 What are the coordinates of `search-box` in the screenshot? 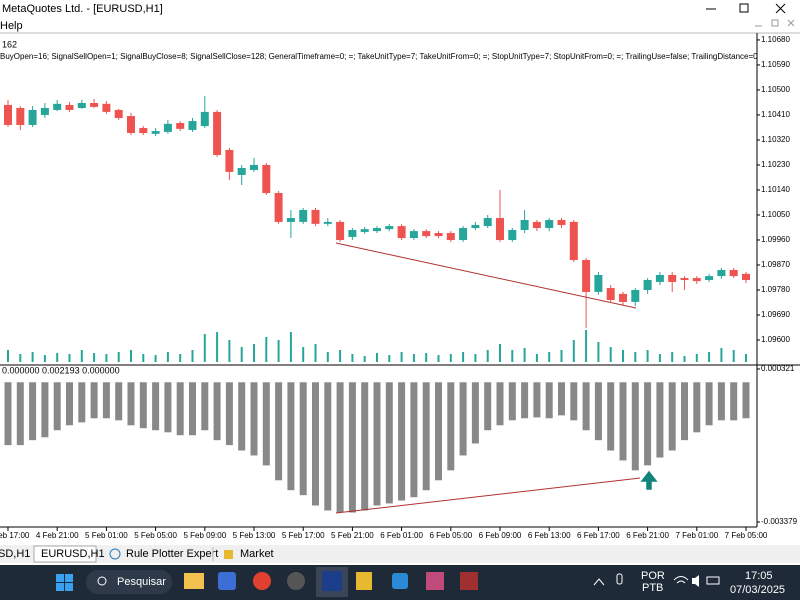 It's located at (129, 582).